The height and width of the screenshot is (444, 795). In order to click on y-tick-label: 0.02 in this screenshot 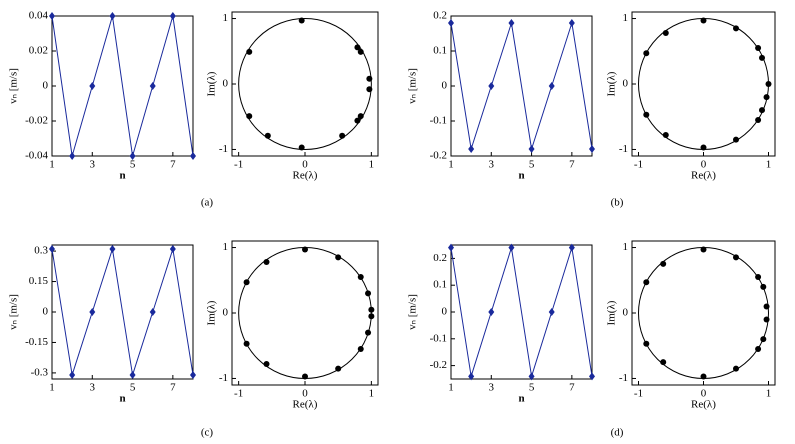, I will do `click(38, 51)`.